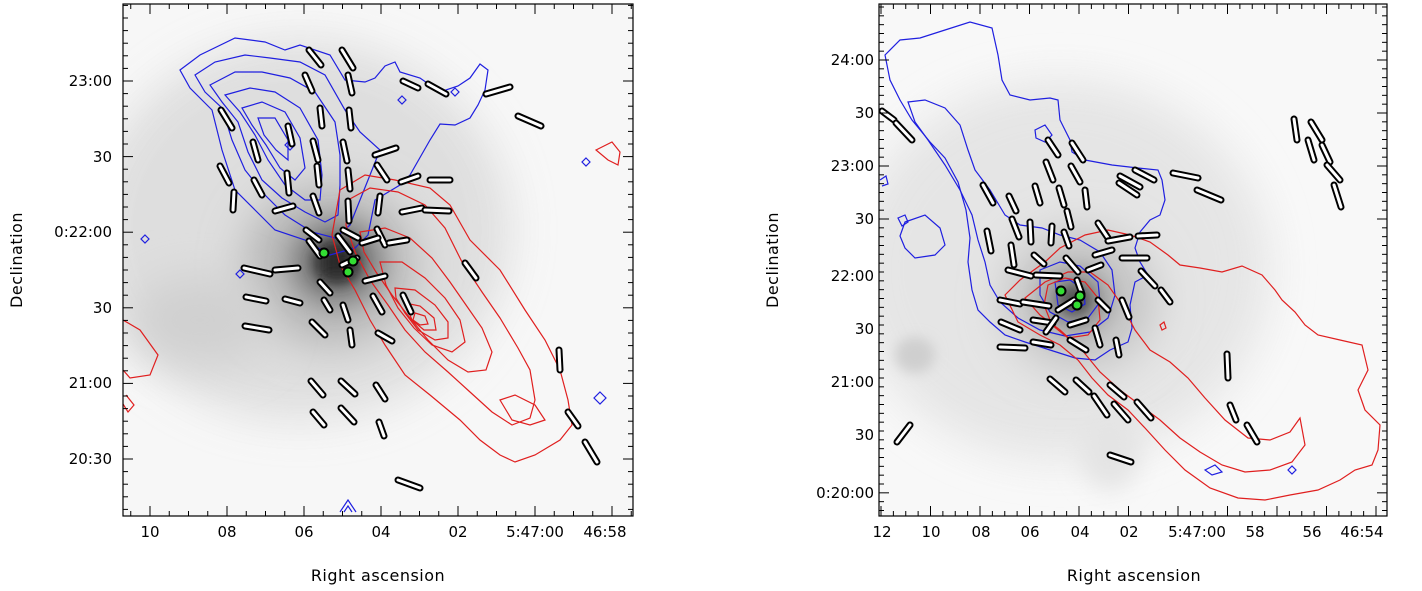  Describe the element at coordinates (604, 532) in the screenshot. I see `x-tick-label: 46:58` at that location.